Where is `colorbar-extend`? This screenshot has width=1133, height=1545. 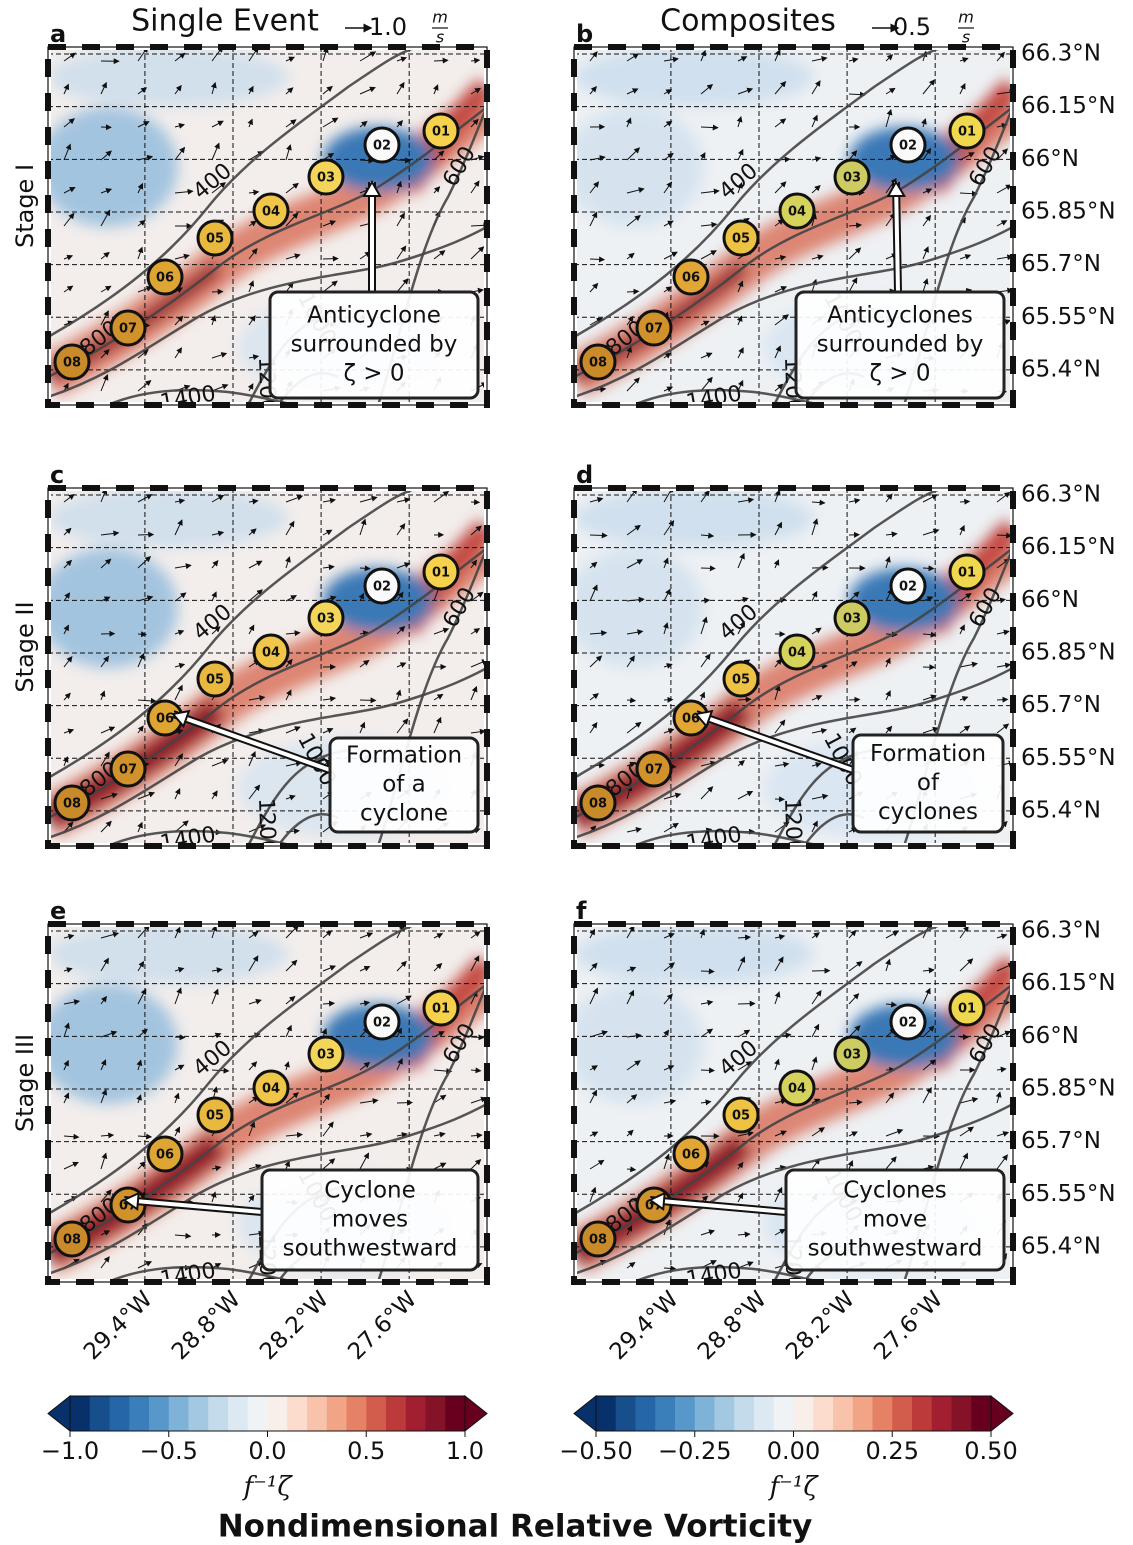 colorbar-extend is located at coordinates (59, 1413).